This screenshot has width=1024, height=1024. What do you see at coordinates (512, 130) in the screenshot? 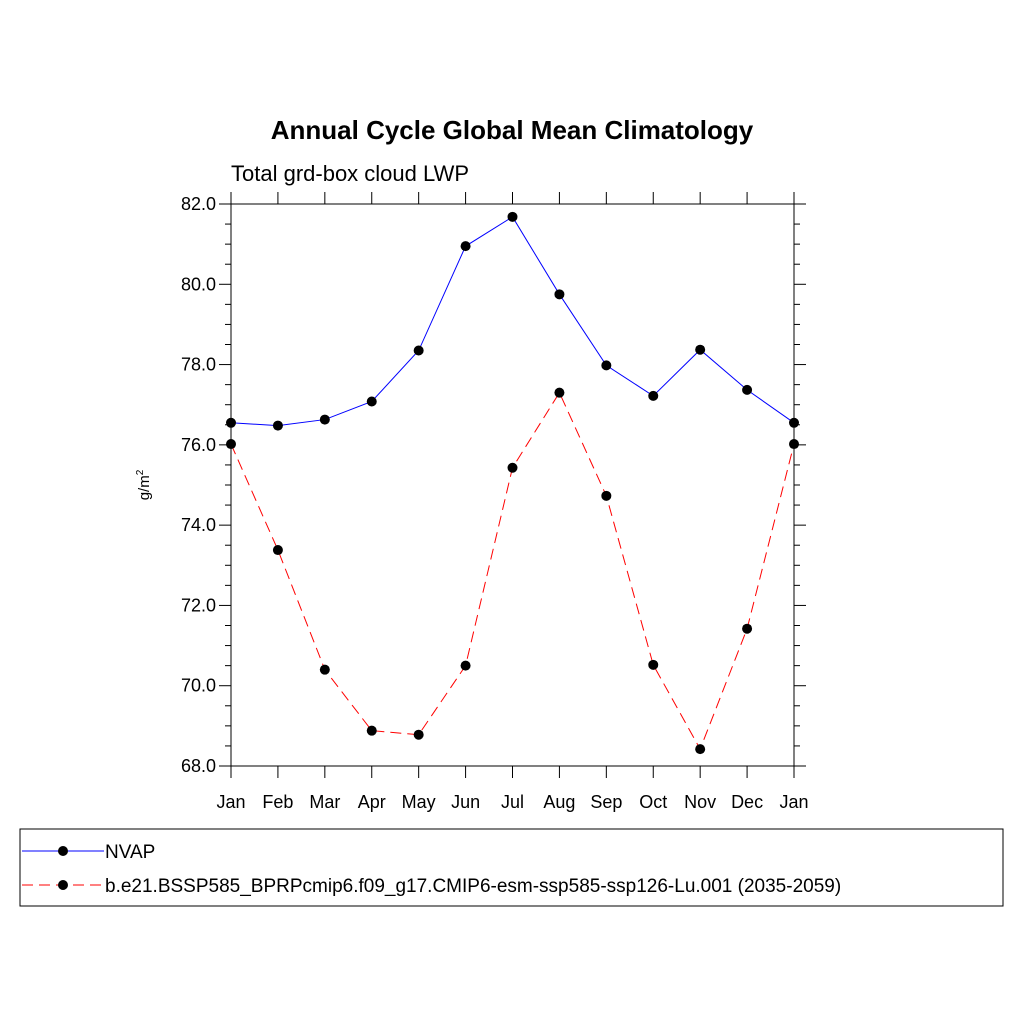
I see `chart-title: Annual Cycle Global Mean Climatology` at bounding box center [512, 130].